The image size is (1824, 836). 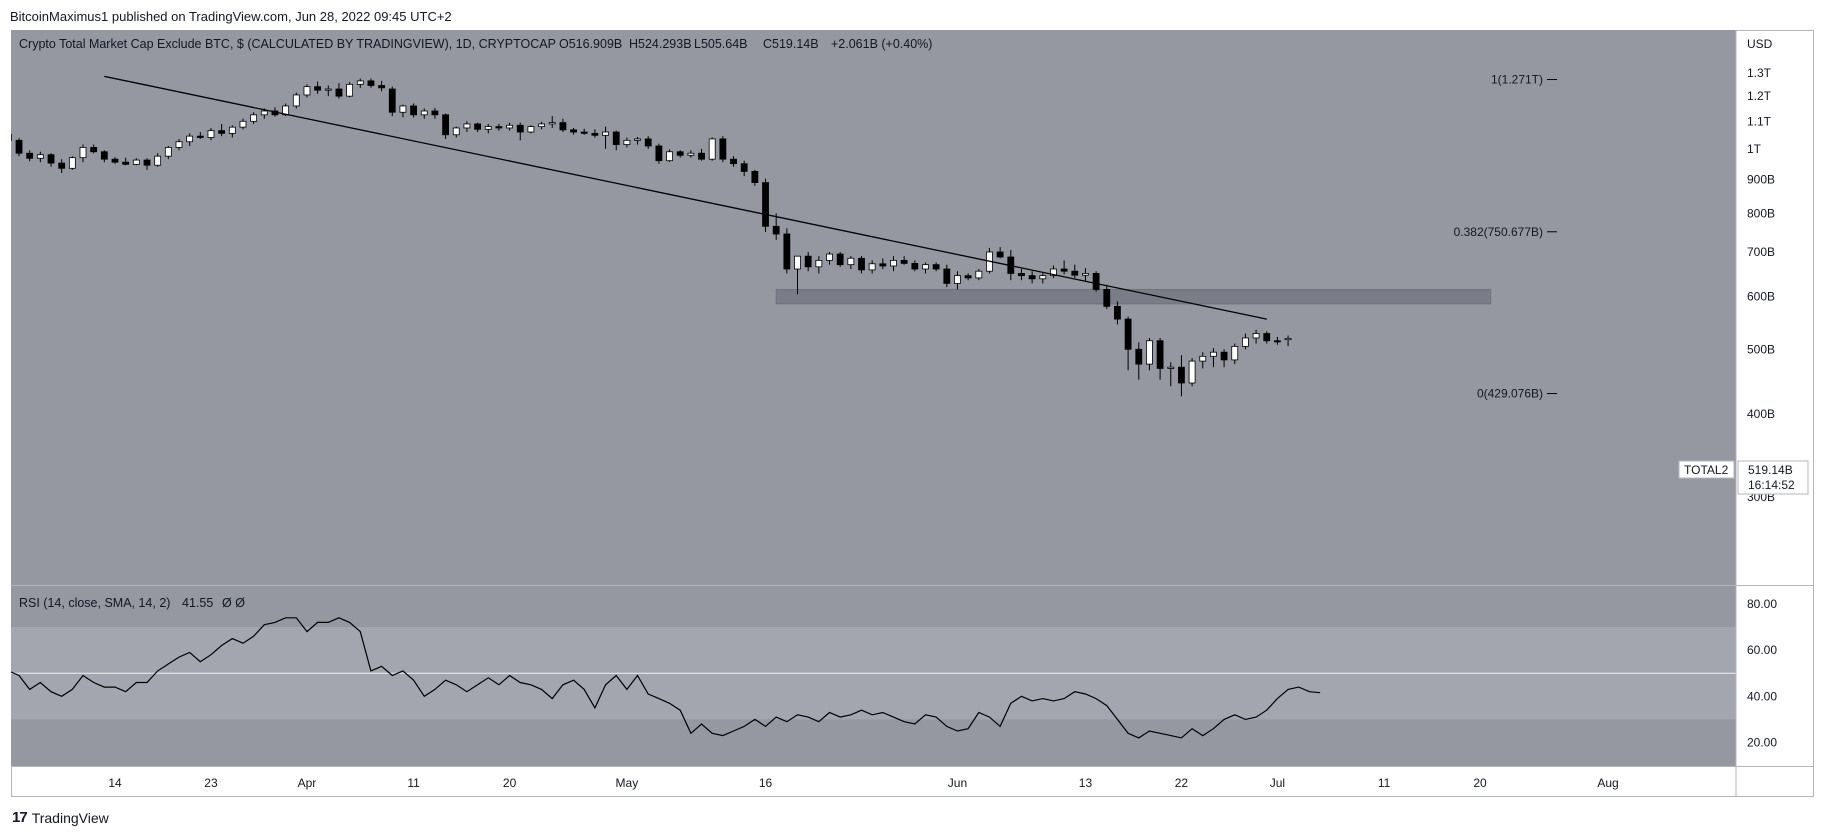 I want to click on symbol-label: TOTAL2, so click(x=1706, y=470).